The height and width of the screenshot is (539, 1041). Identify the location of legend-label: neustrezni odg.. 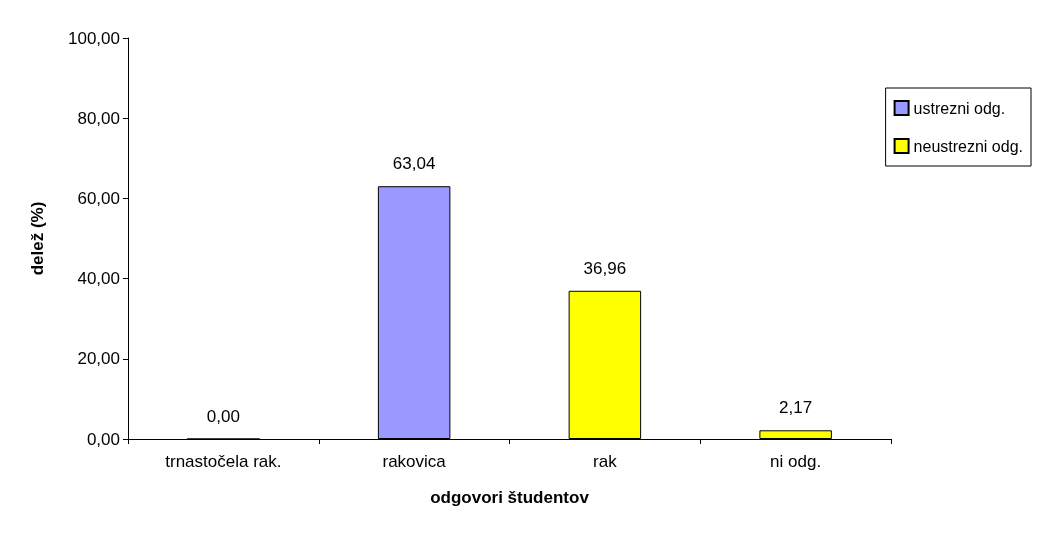
(968, 146).